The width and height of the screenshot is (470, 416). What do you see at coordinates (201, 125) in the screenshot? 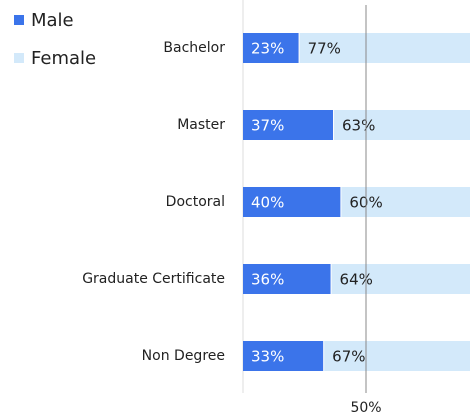
I see `category-label: Master` at bounding box center [201, 125].